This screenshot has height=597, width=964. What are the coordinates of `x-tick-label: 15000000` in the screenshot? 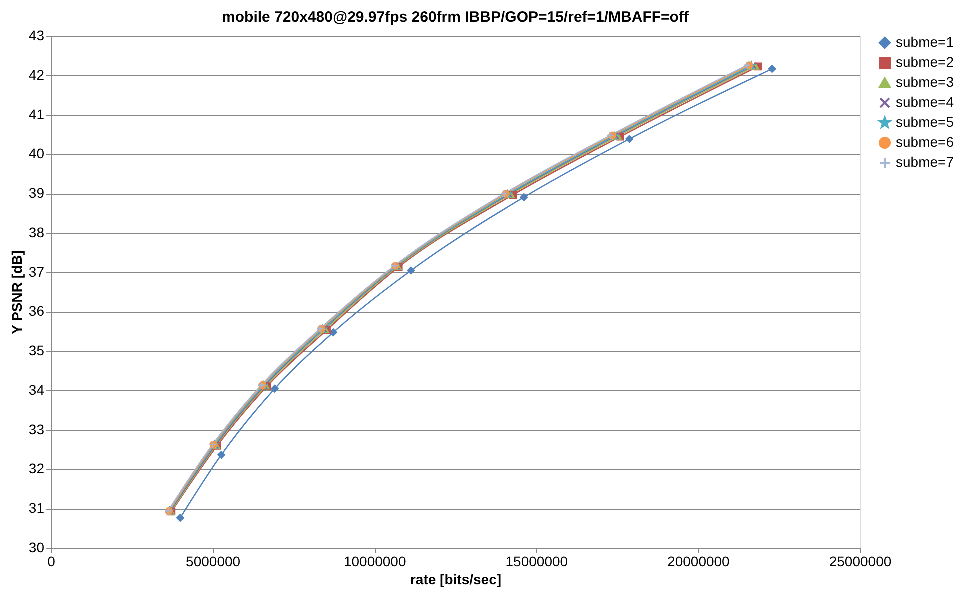 It's located at (537, 562).